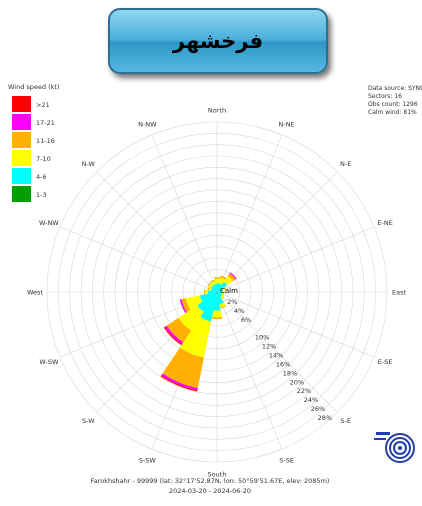 The image size is (422, 506). What do you see at coordinates (88, 421) in the screenshot?
I see `direction-label: S-W` at bounding box center [88, 421].